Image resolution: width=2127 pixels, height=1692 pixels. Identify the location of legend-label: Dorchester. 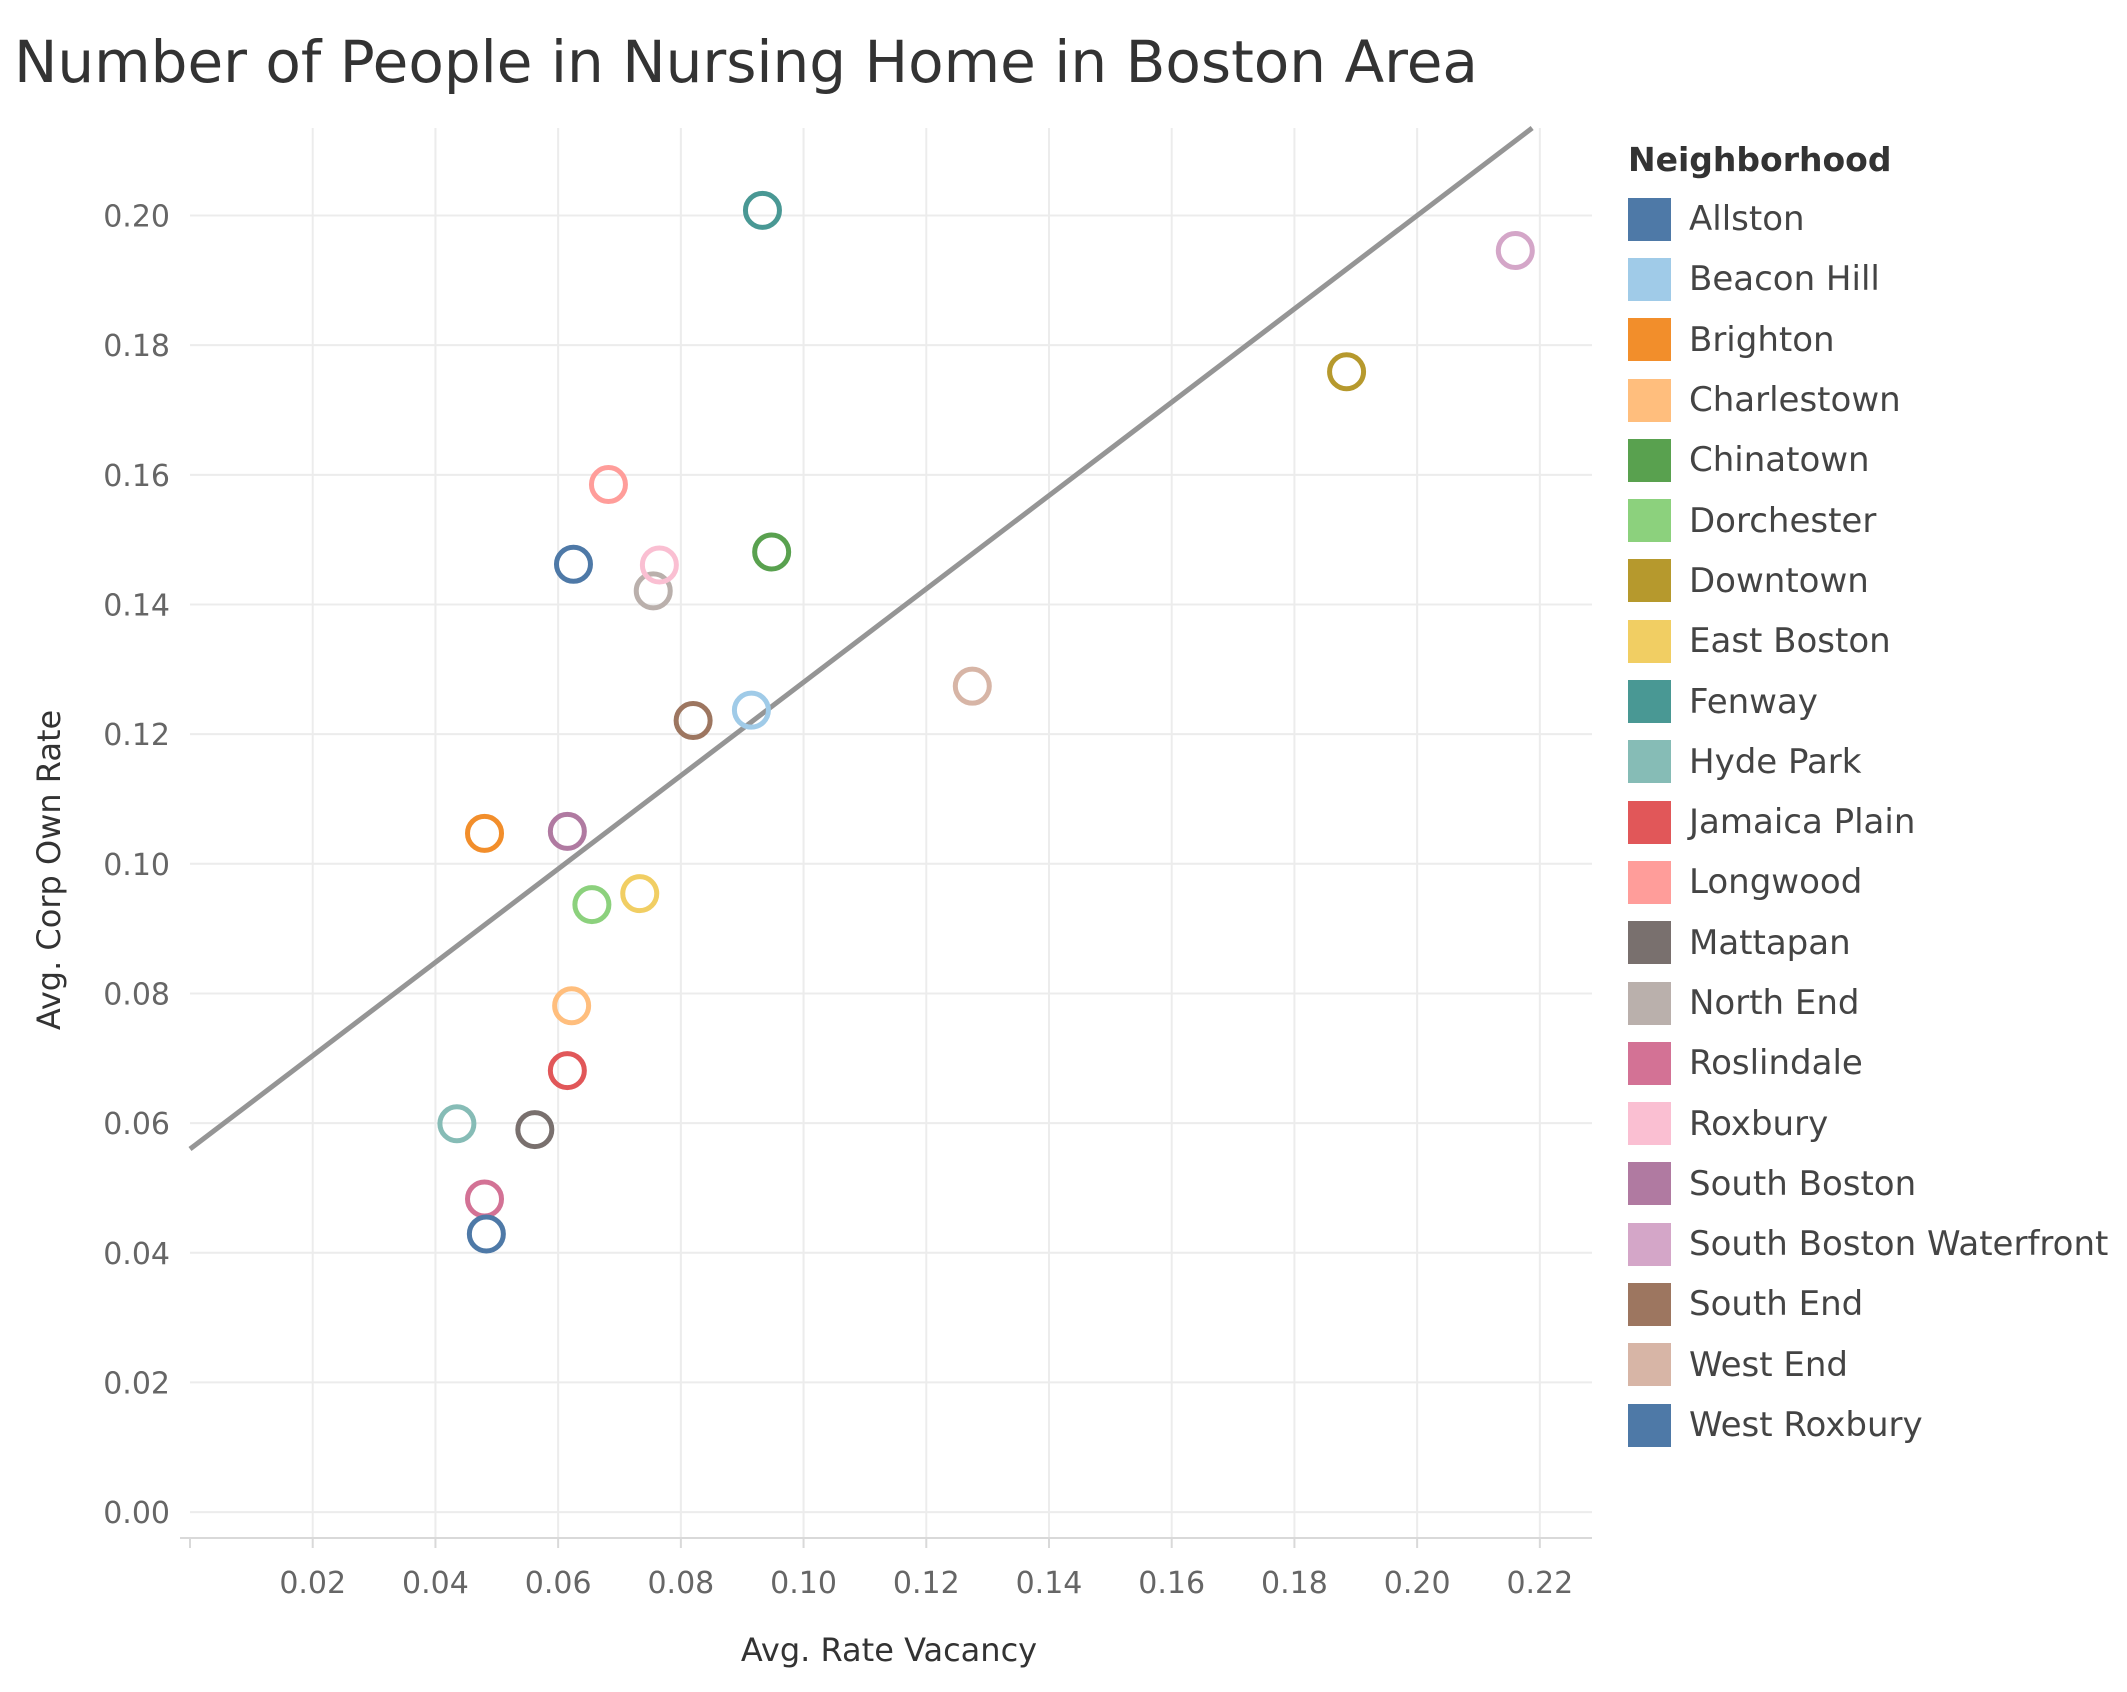
(1783, 520).